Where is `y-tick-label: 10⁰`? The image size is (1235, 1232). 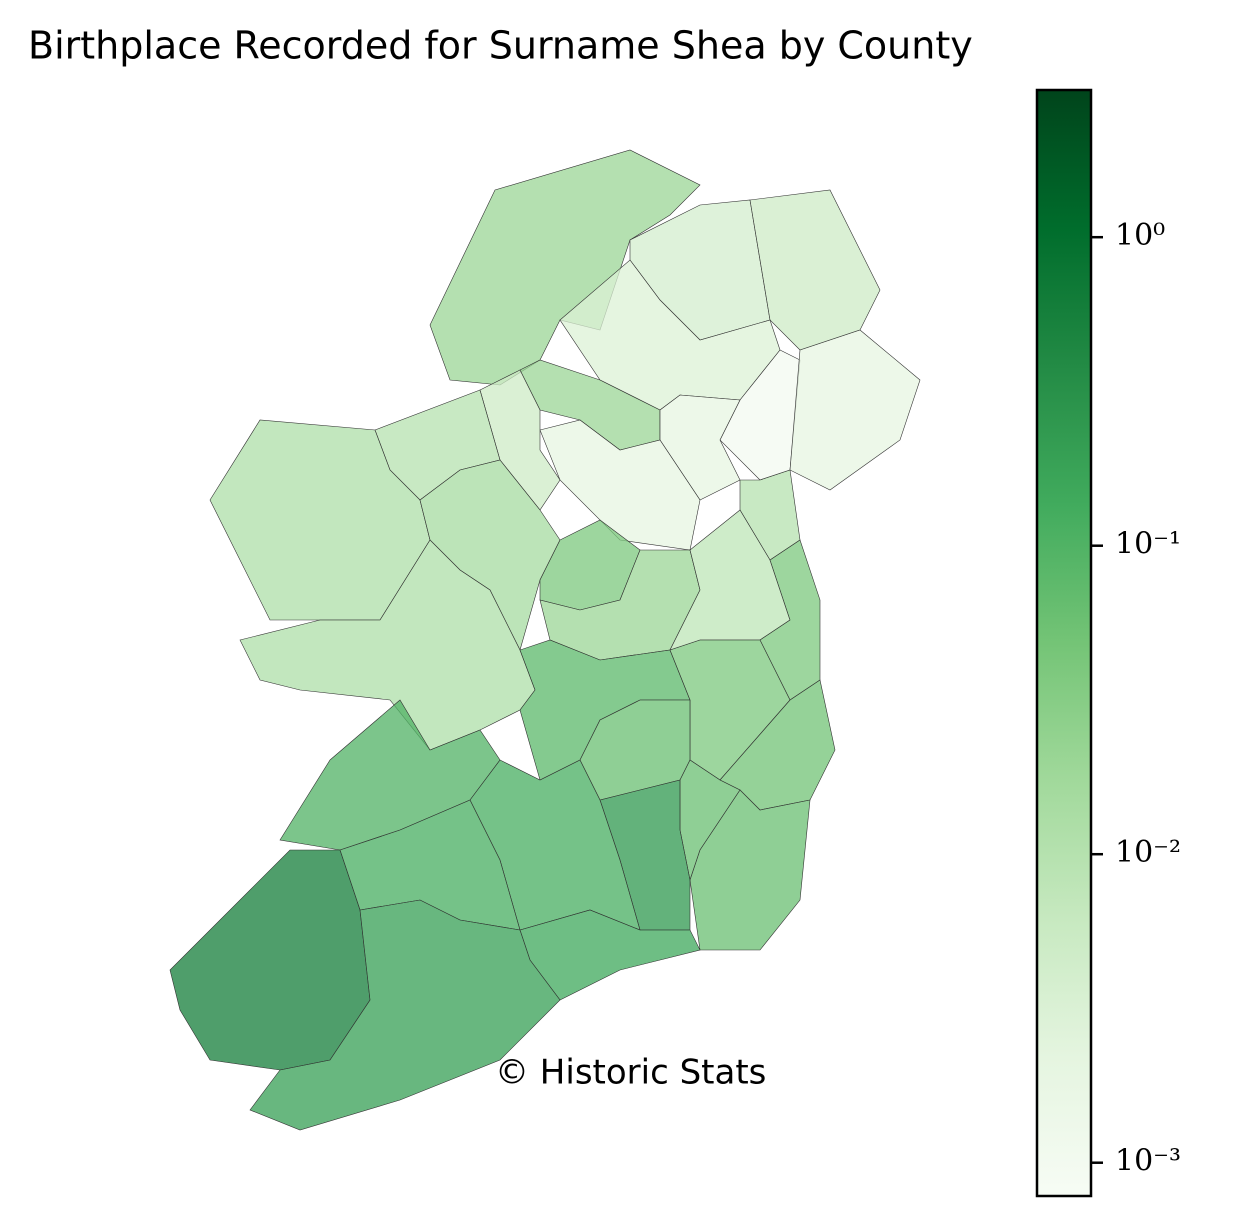
y-tick-label: 10⁰ is located at coordinates (1140, 235).